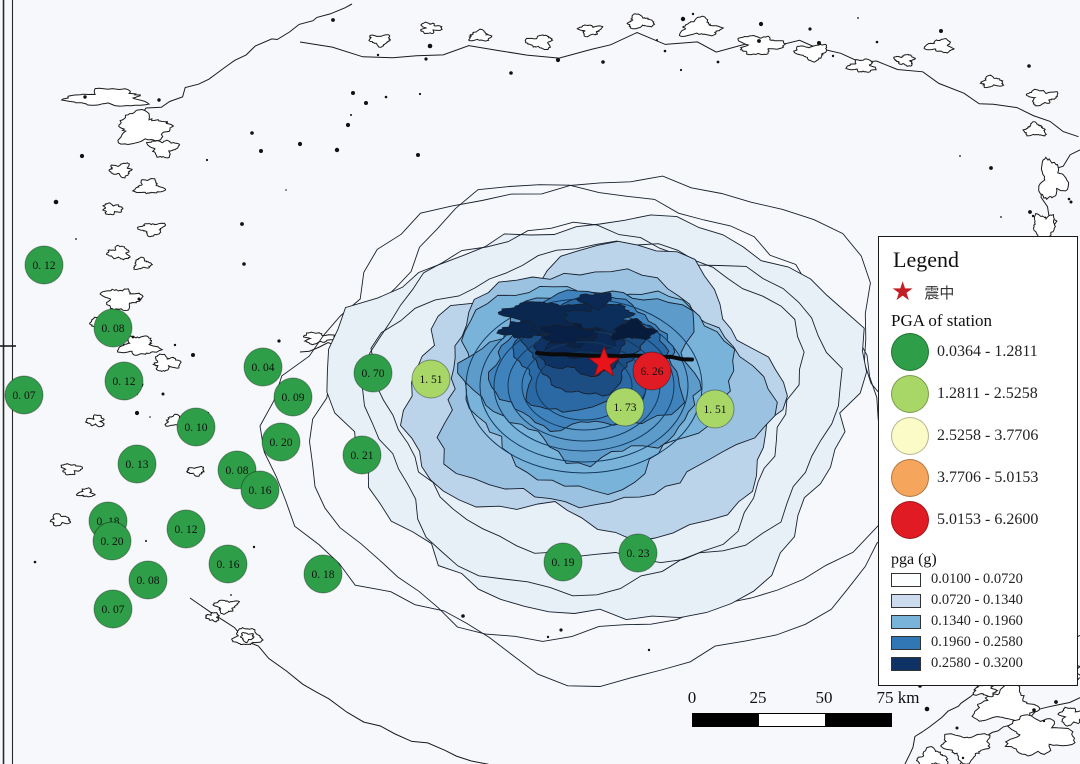  I want to click on legend-contour-class-row: 0.0720 - 0.1340, so click(984, 600).